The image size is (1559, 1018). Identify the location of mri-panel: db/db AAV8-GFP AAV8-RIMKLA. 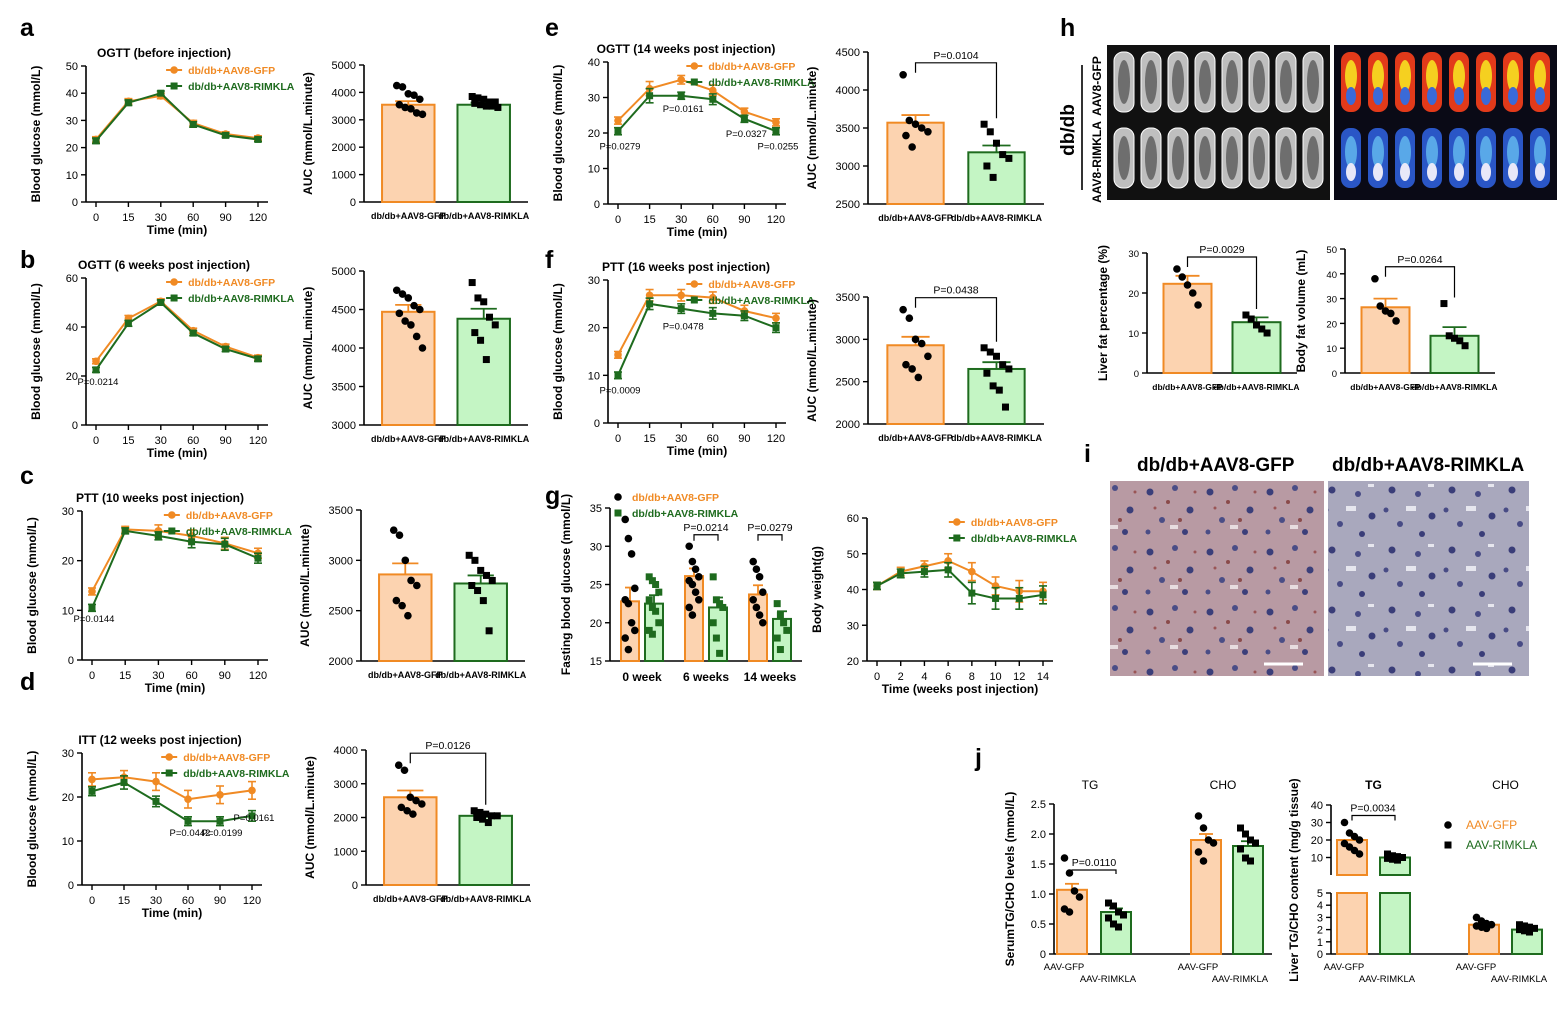
(1307, 124).